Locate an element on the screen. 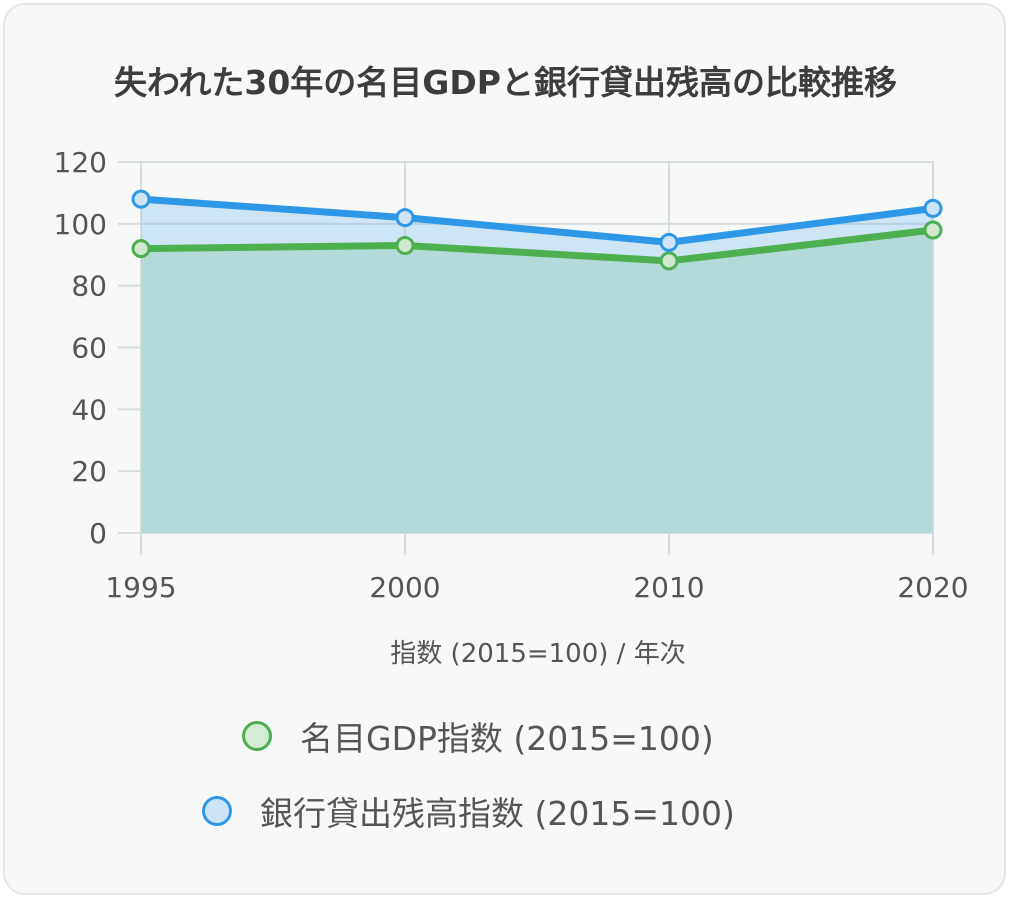 The width and height of the screenshot is (1011, 899). point-layer is located at coordinates (537, 230).